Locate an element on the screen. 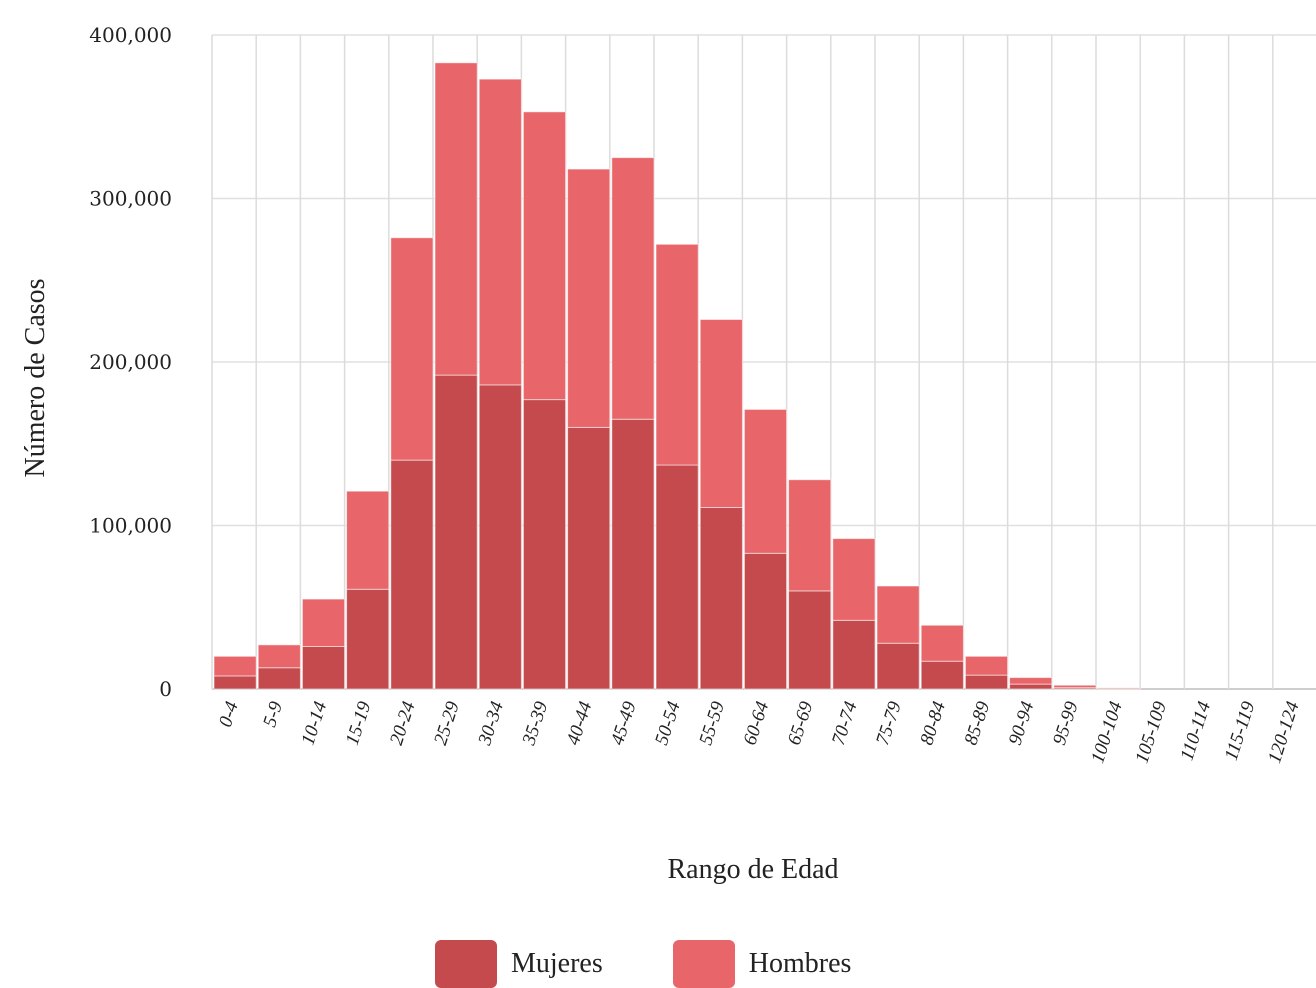  x-tick-label: 20-24 is located at coordinates (403, 723).